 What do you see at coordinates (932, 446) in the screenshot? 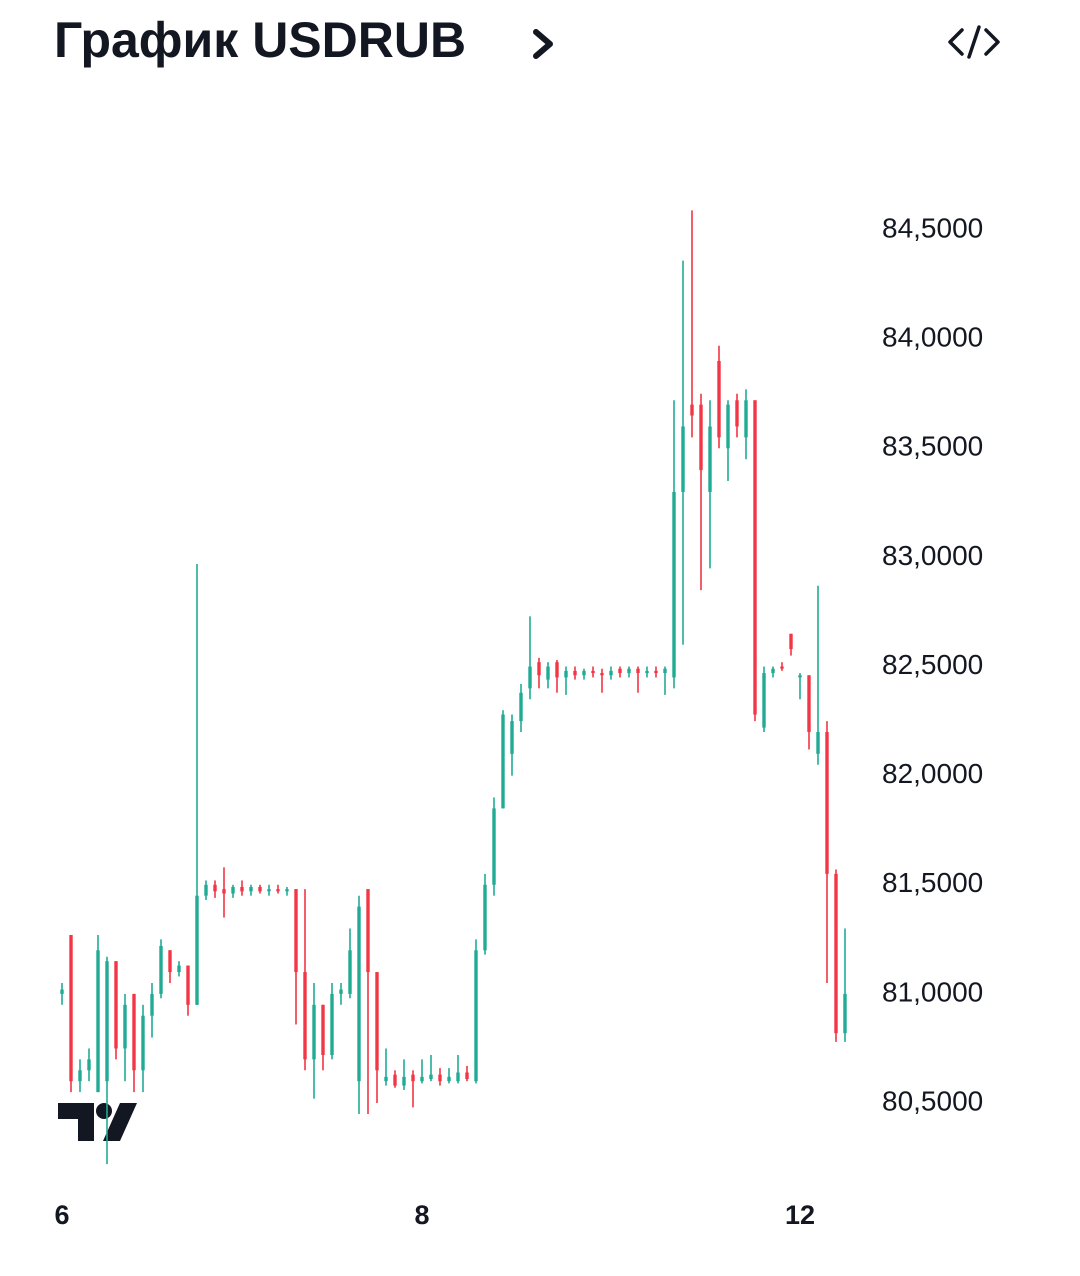
I see `y-tick-label: 83,5000` at bounding box center [932, 446].